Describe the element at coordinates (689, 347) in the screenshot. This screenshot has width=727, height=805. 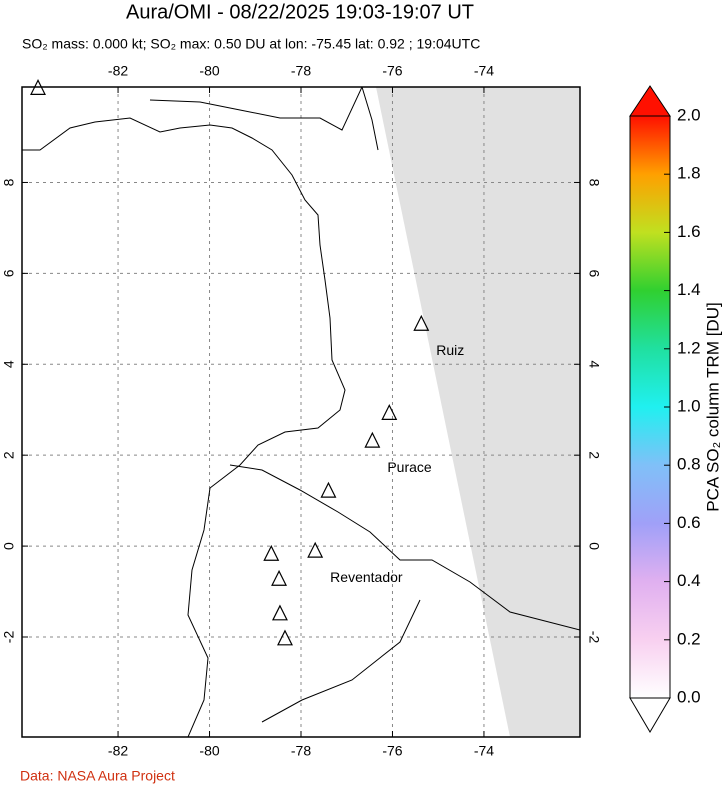
I see `colorbar-tick-label: 1.2` at that location.